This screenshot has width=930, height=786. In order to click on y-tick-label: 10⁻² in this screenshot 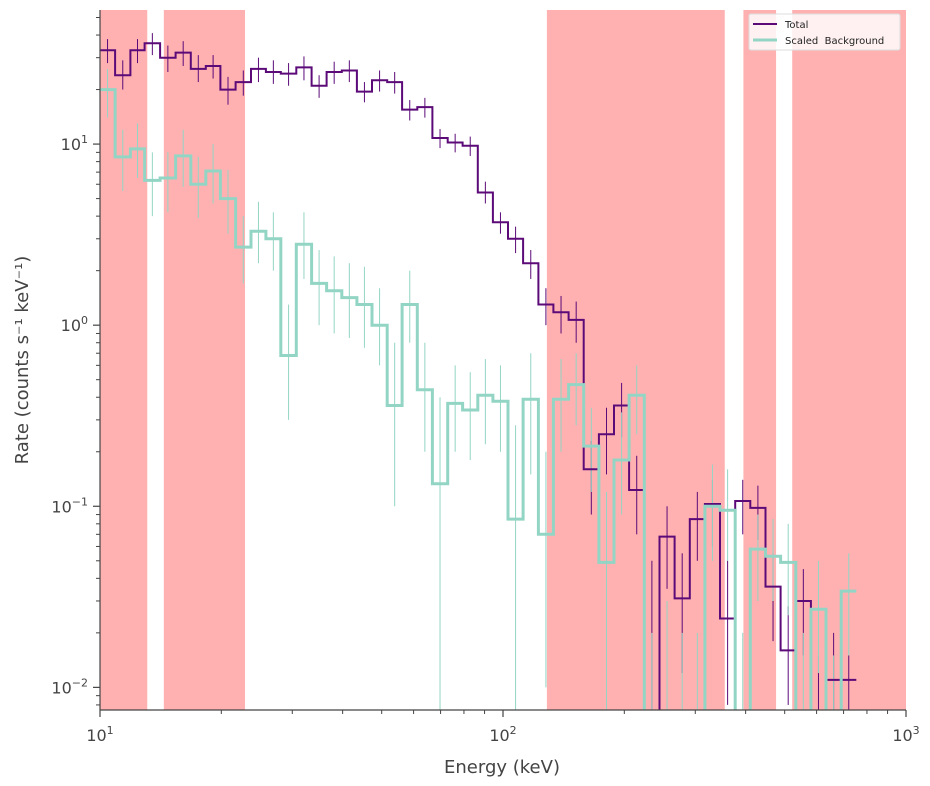, I will do `click(69, 686)`.